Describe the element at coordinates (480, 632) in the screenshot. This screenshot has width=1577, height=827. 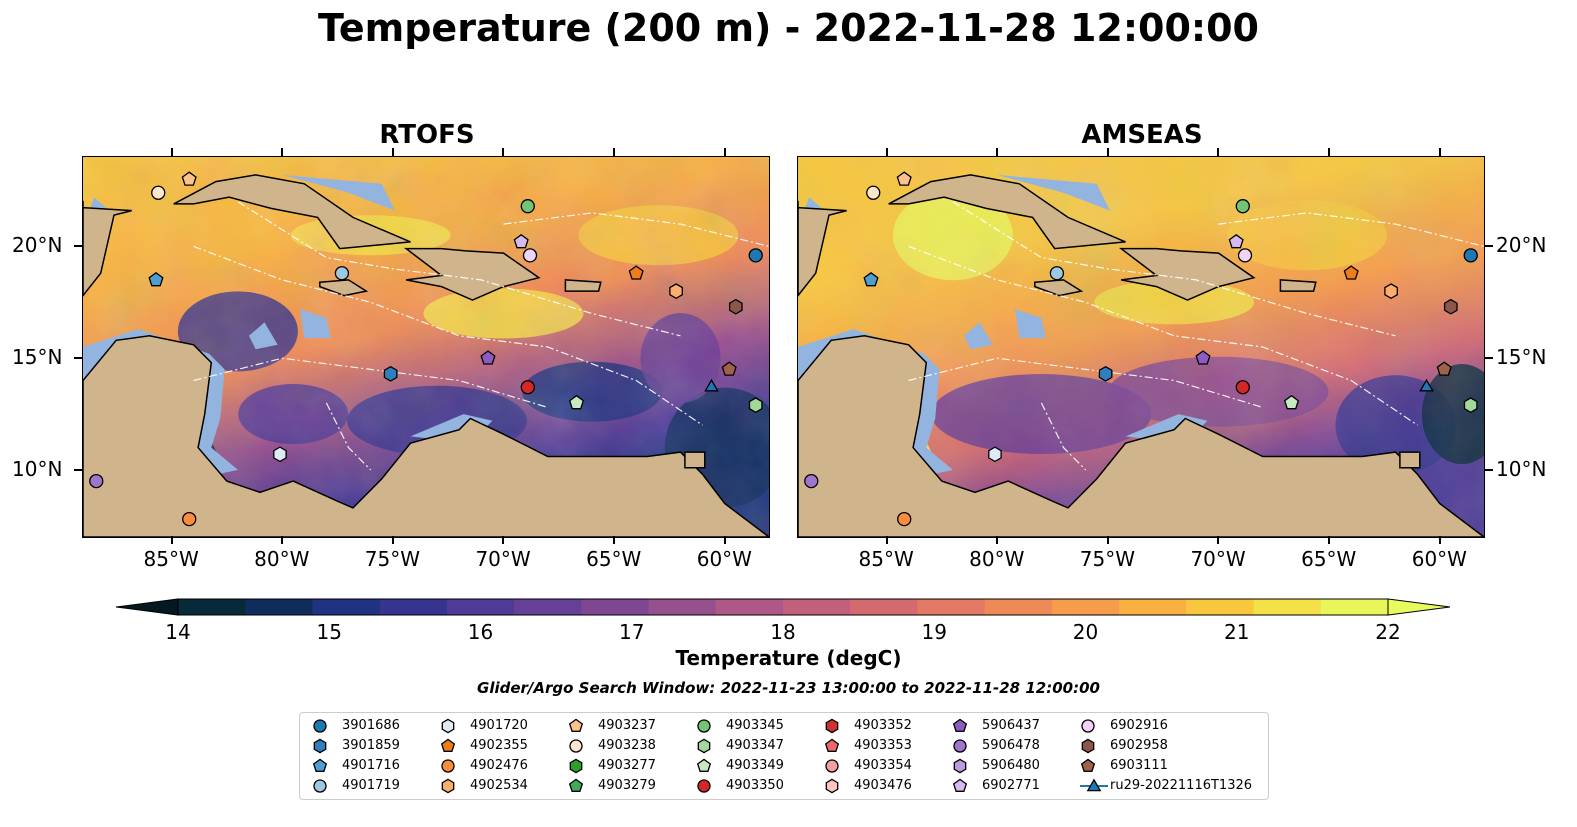
I see `colorbar-tick-label: 16` at that location.